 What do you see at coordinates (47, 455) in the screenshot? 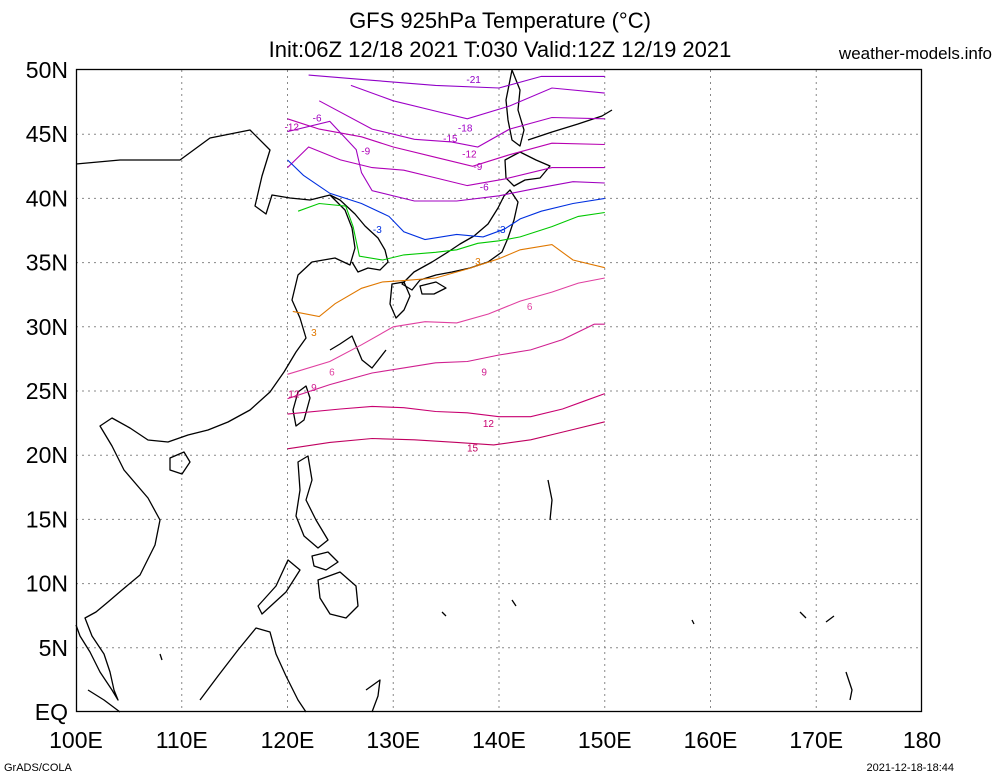
I see `lat-tick-label: 20N` at bounding box center [47, 455].